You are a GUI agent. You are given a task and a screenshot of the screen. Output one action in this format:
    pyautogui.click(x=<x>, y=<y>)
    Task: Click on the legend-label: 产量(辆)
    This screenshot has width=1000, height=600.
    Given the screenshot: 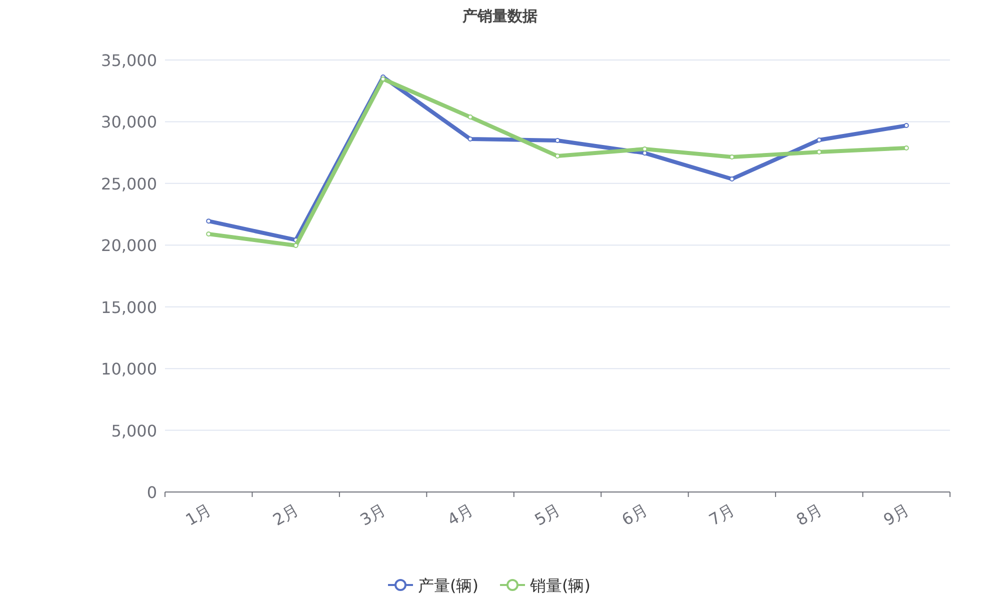 What is the action you would take?
    pyautogui.click(x=448, y=585)
    